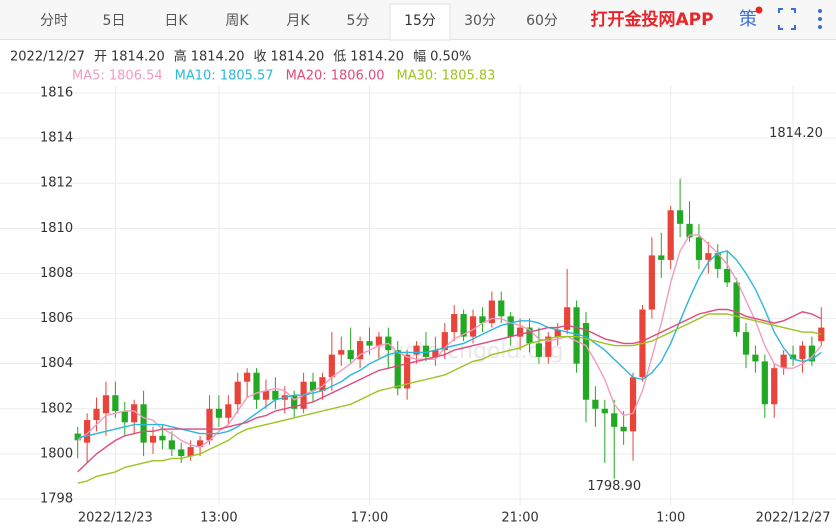  Describe the element at coordinates (358, 21) in the screenshot. I see `tab: 5分` at that location.